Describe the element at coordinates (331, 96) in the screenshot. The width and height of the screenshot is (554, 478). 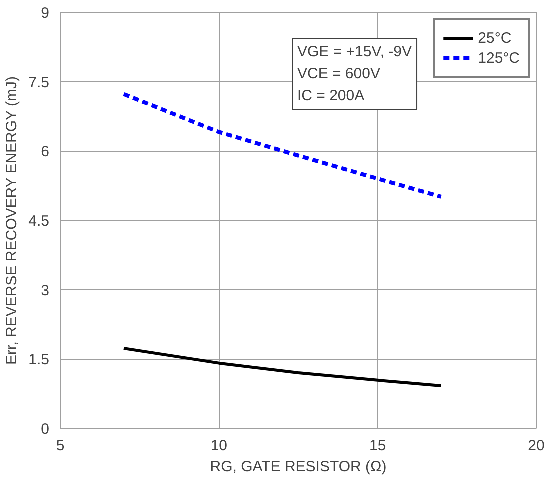
I see `annotation: IC = 200A` at that location.